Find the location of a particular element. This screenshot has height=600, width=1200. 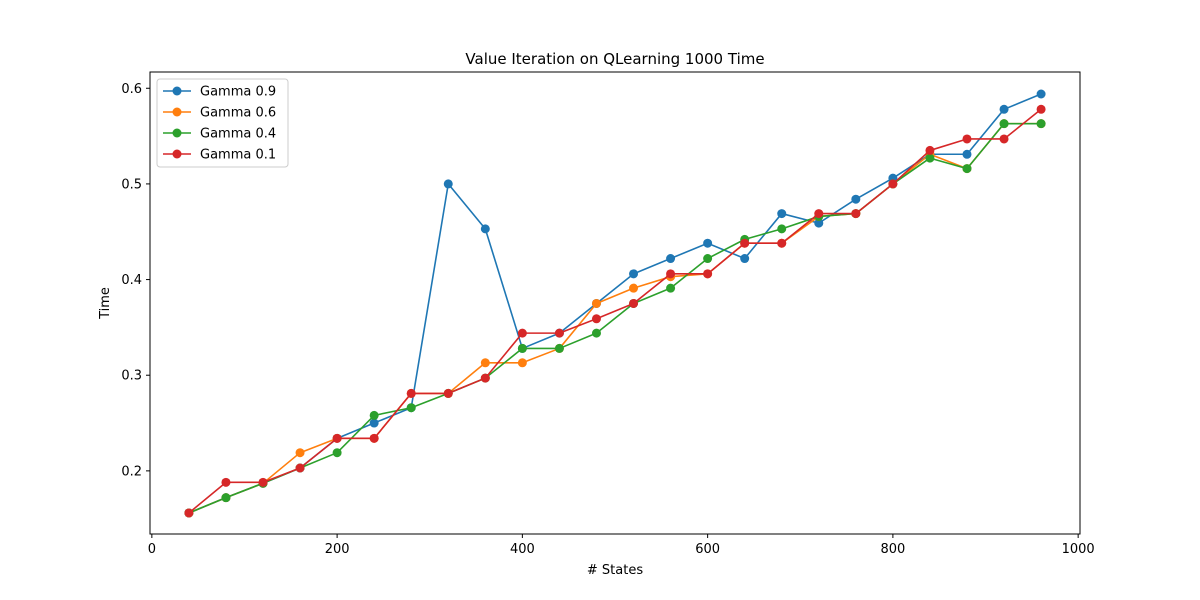

x-axis-label: # States is located at coordinates (615, 570).